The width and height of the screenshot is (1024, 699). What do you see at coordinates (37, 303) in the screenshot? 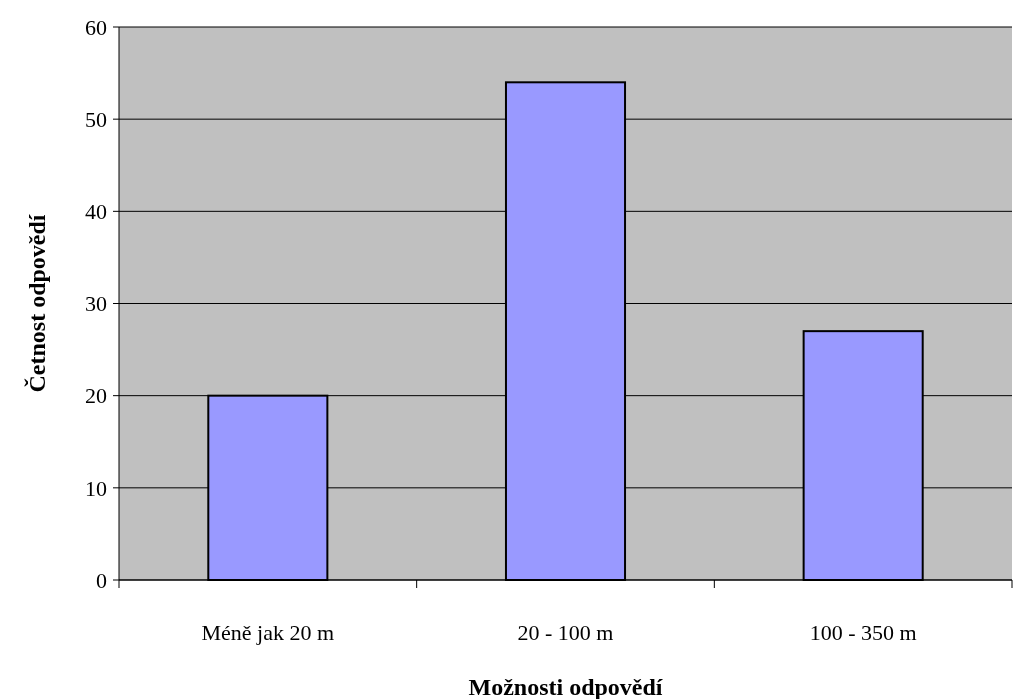
I see `y-axis-title: Četnost odpovědí` at bounding box center [37, 303].